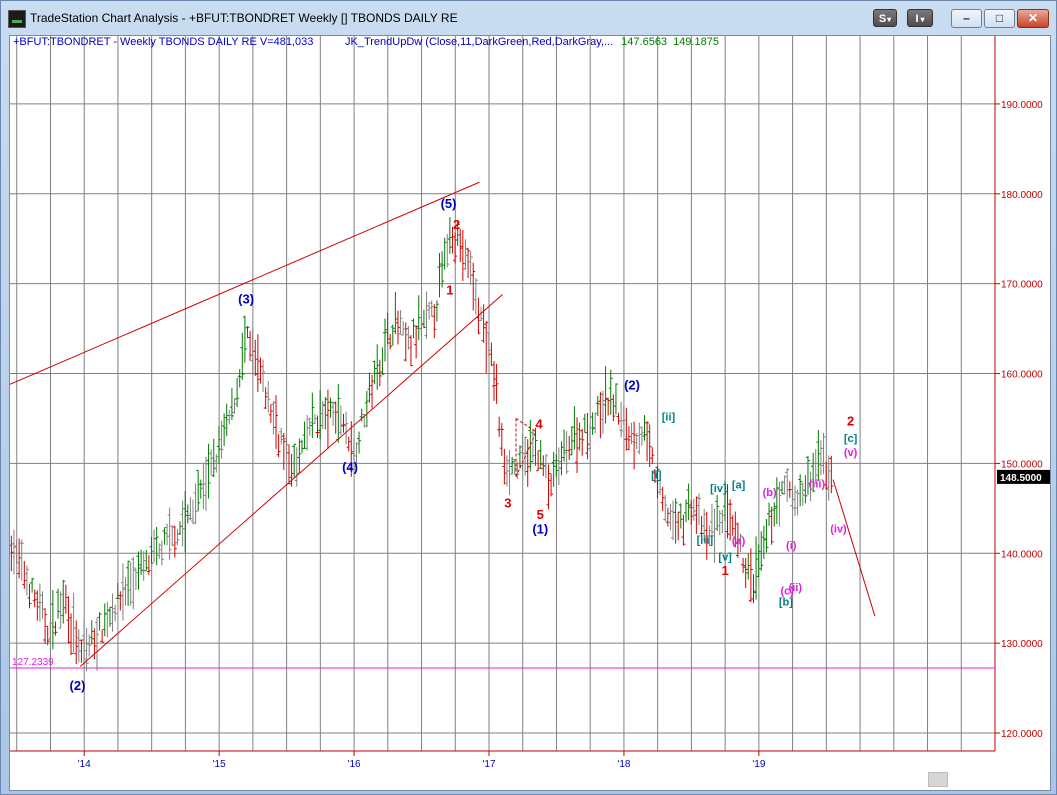 The width and height of the screenshot is (1057, 795). What do you see at coordinates (246, 298) in the screenshot?
I see `wave-label: (3)` at bounding box center [246, 298].